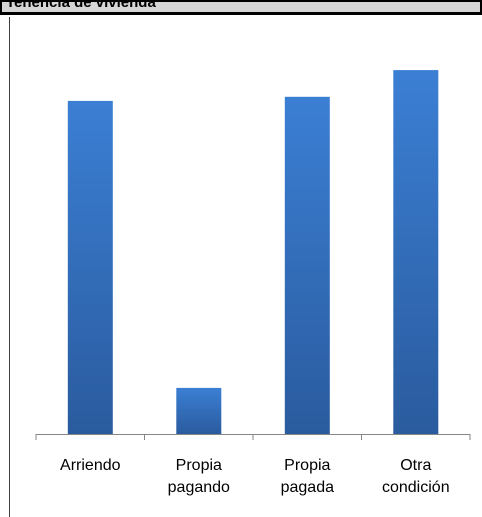 This screenshot has height=517, width=482. Describe the element at coordinates (199, 476) in the screenshot. I see `x-tick-label: Propia pagando` at that location.